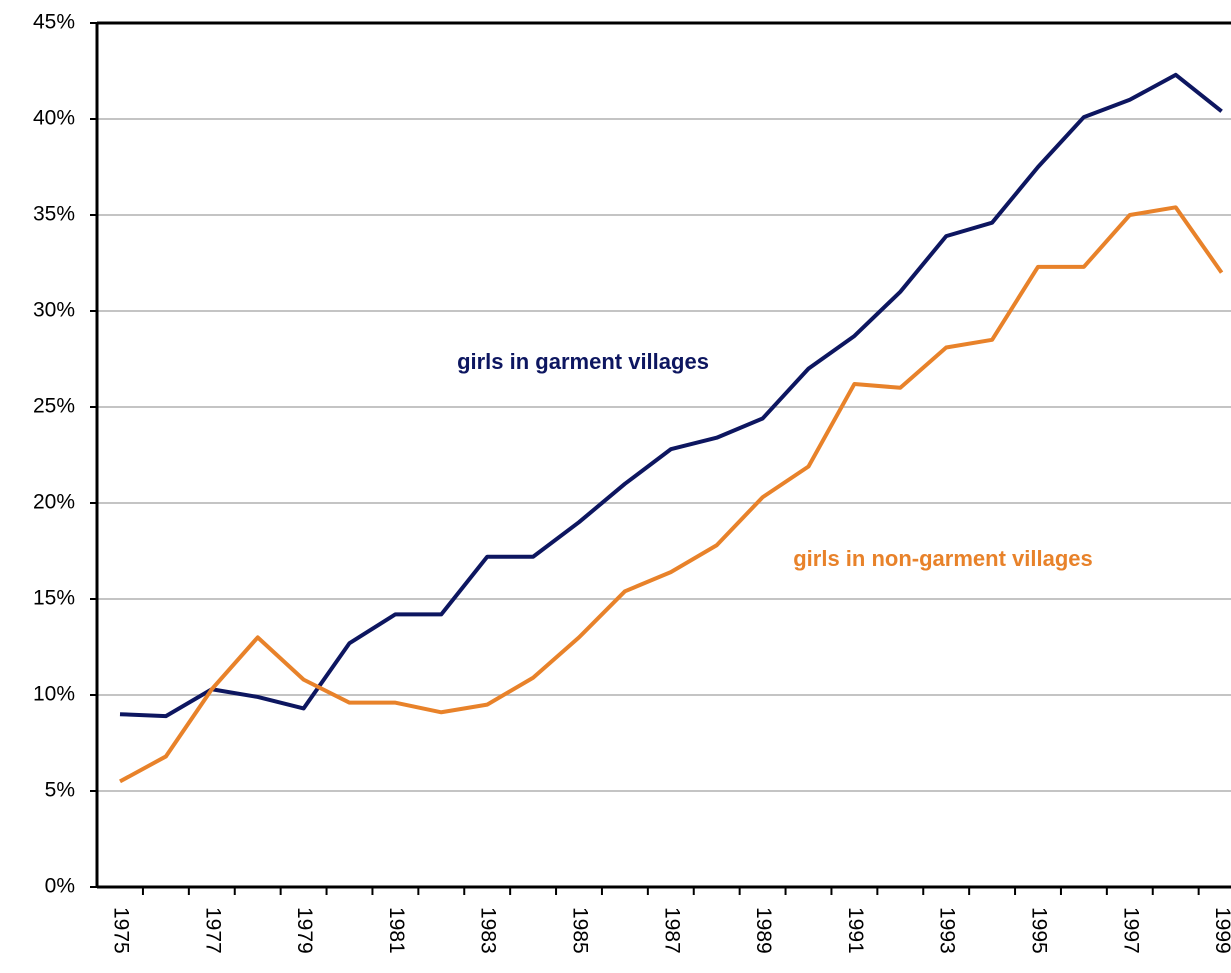 Image resolution: width=1231 pixels, height=973 pixels. Describe the element at coordinates (1221, 930) in the screenshot. I see `x-tick-label: 1999` at that location.